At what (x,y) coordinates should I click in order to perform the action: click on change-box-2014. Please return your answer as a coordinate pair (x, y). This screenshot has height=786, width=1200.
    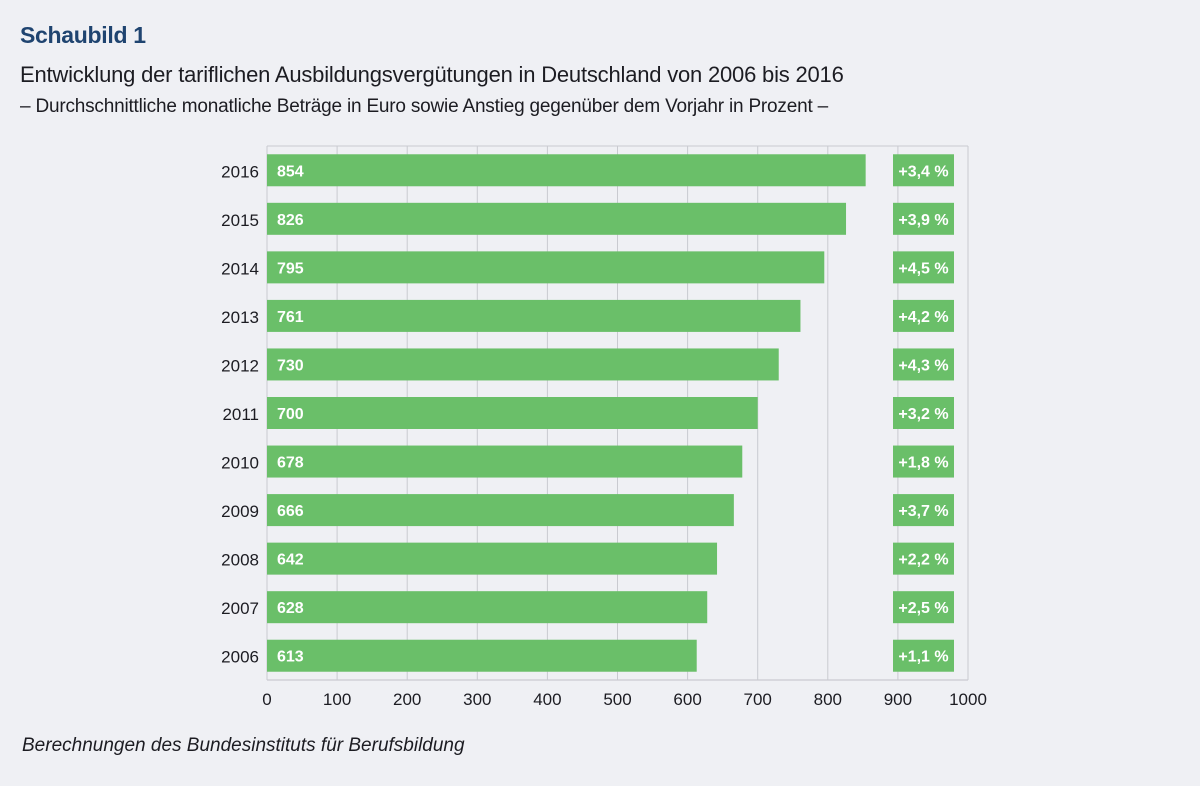
    Looking at the image, I should click on (923, 267).